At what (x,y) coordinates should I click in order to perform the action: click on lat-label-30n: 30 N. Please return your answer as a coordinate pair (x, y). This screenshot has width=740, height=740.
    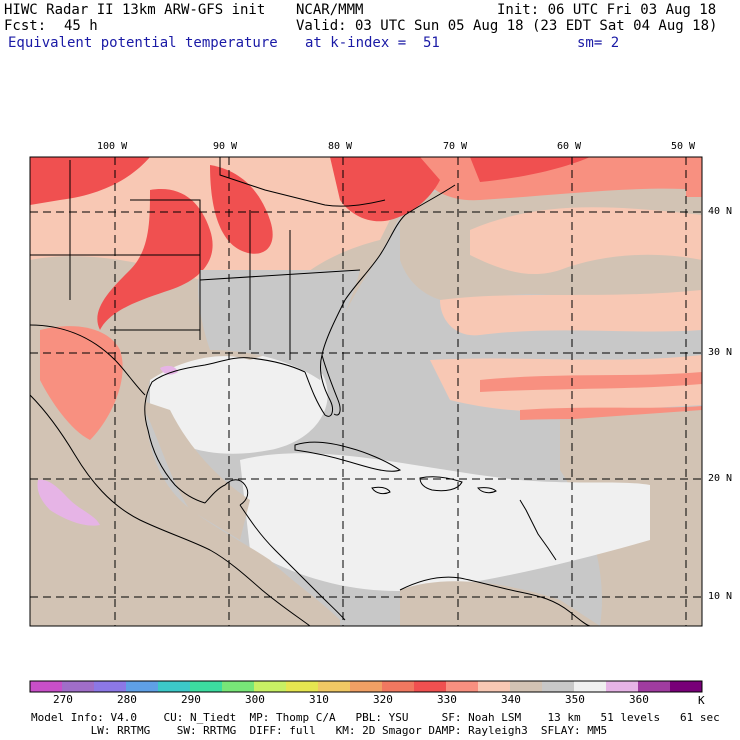
    Looking at the image, I should click on (720, 352).